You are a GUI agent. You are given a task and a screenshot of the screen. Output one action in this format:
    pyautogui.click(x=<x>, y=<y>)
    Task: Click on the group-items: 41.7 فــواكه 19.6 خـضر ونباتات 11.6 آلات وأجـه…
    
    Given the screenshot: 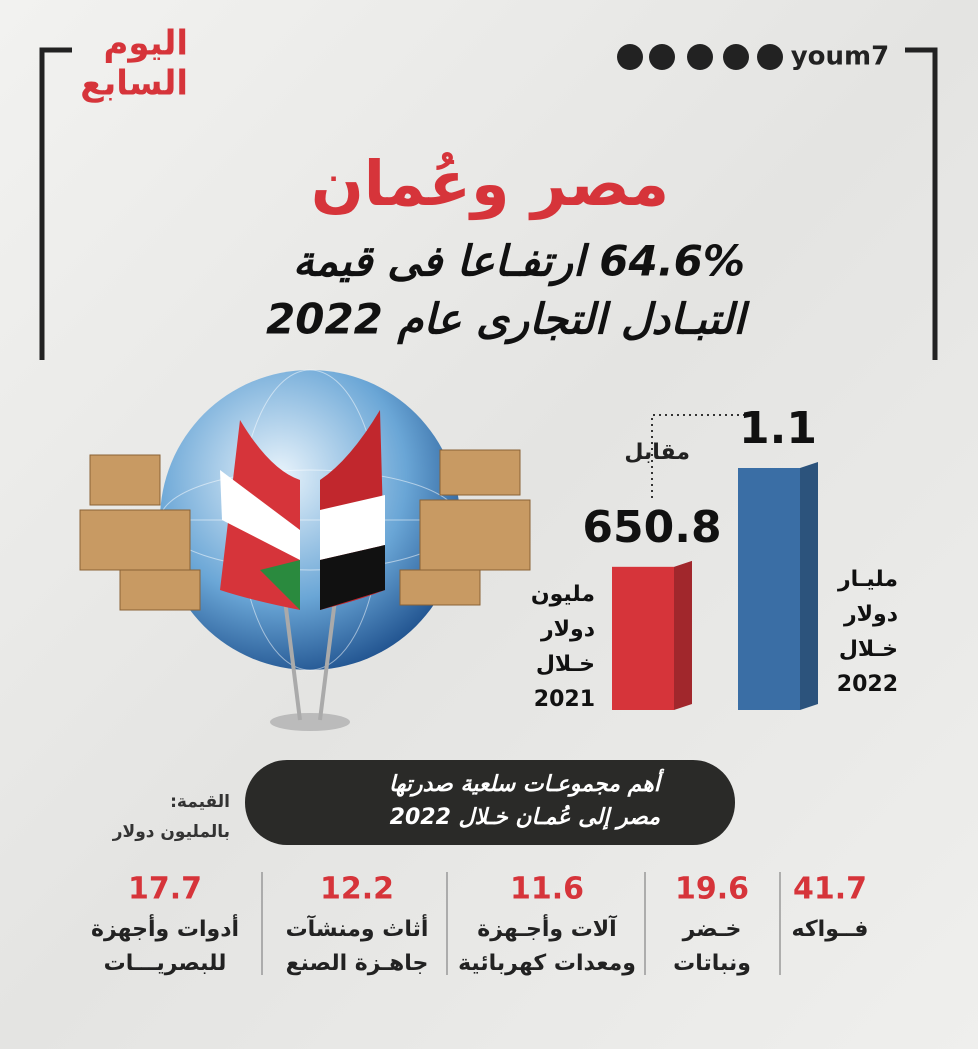 What is the action you would take?
    pyautogui.click(x=480, y=924)
    